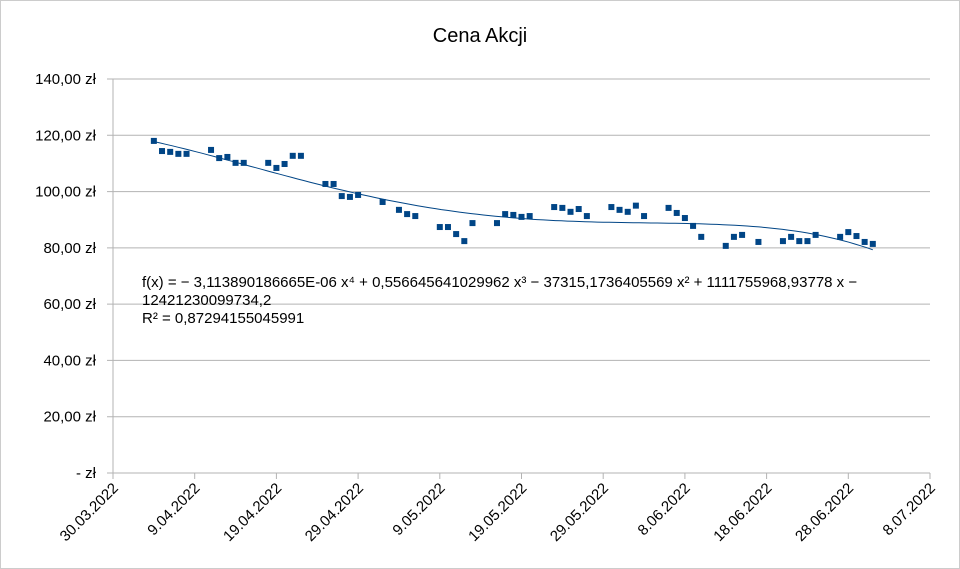 This screenshot has height=569, width=960. I want to click on r-squared: R² = 0,87294155045991, so click(223, 318).